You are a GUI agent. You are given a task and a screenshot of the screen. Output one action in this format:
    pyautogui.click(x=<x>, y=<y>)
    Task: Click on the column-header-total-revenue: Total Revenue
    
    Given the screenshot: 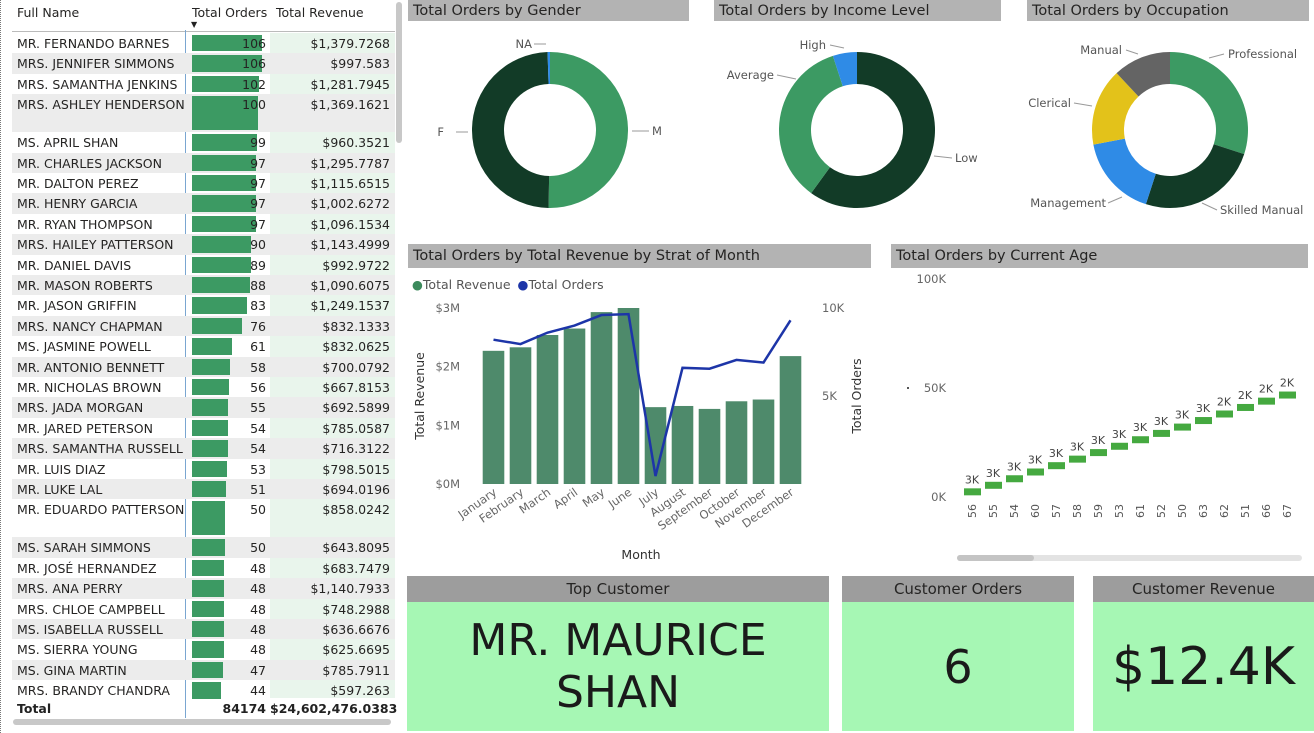 What is the action you would take?
    pyautogui.click(x=320, y=12)
    